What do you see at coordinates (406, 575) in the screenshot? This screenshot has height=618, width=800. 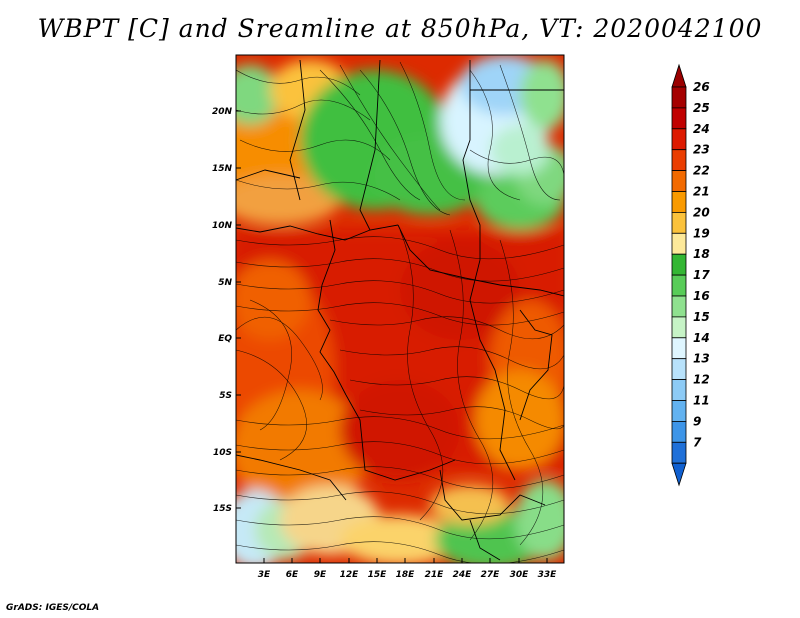 I see `lon-label: 18E` at bounding box center [406, 575].